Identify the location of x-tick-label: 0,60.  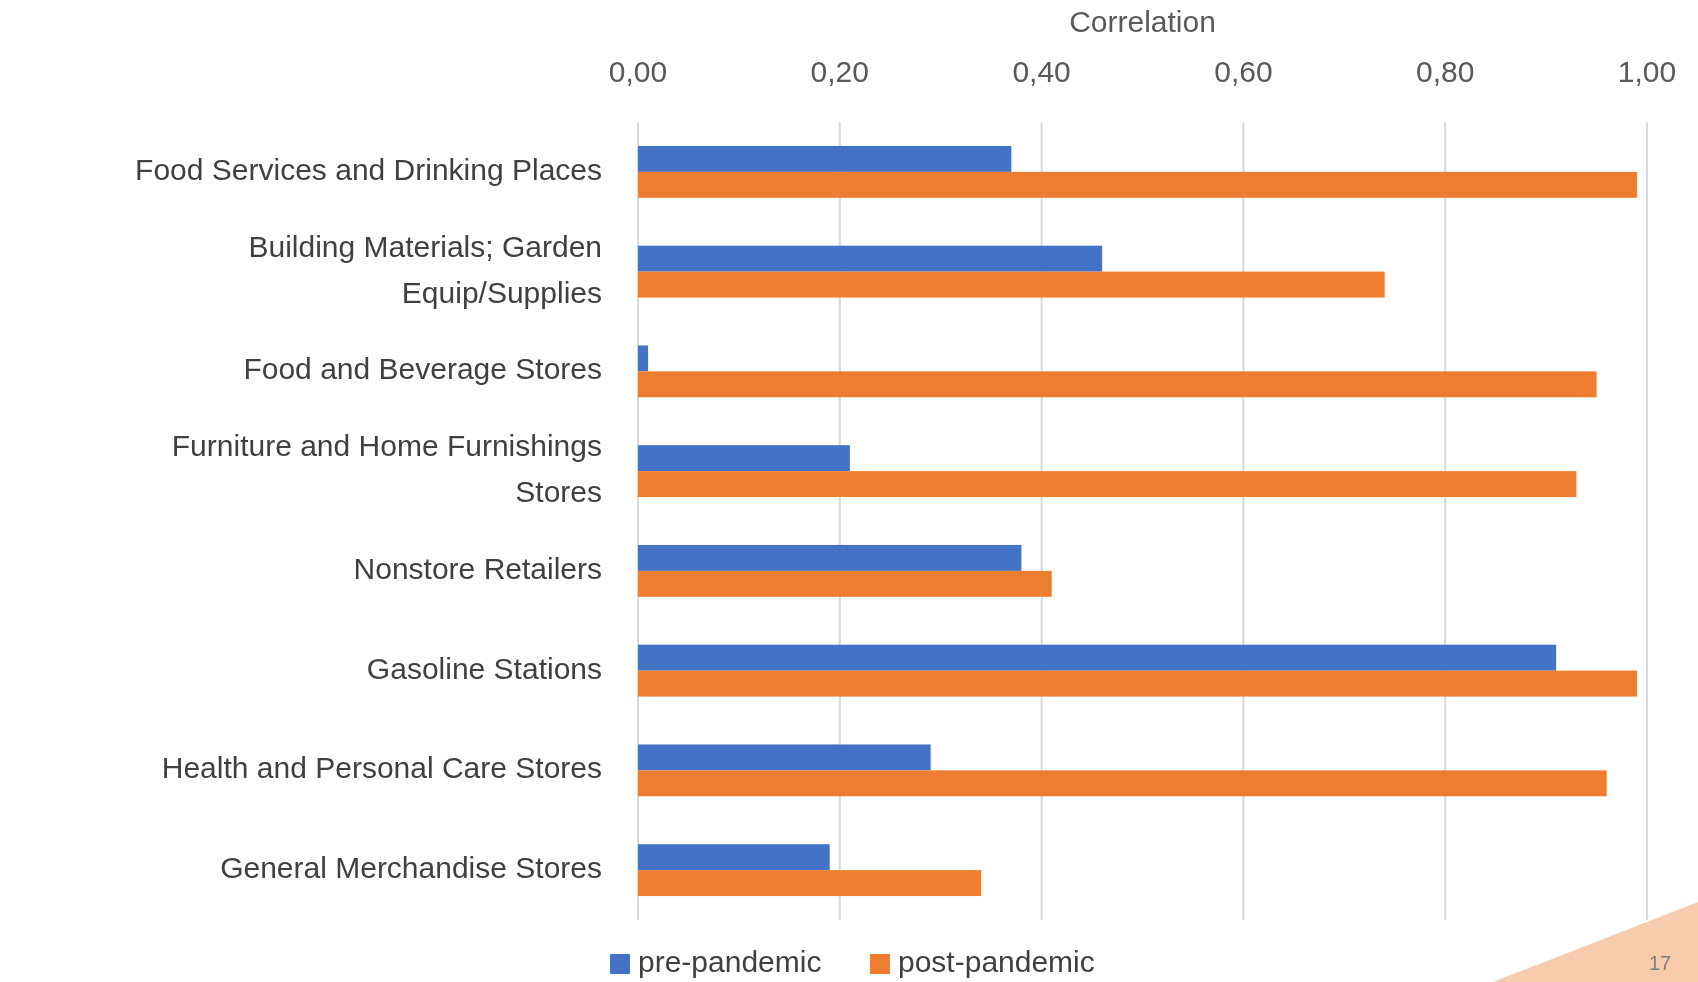
(1243, 71).